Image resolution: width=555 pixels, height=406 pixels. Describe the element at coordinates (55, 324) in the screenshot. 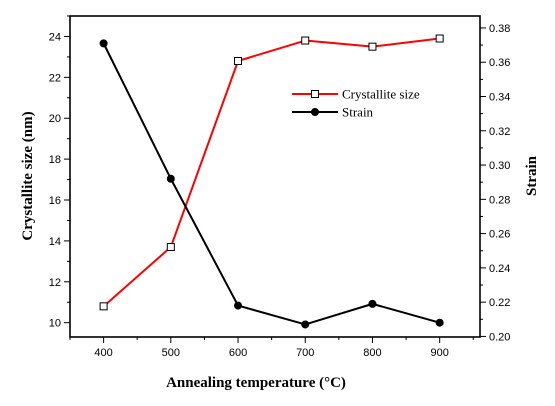

I see `y-left-tick-label: 10` at that location.